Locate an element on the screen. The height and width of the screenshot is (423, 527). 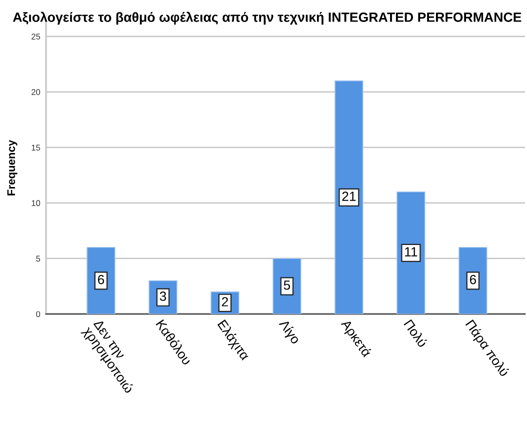
y-tick-label: 25 is located at coordinates (36, 37).